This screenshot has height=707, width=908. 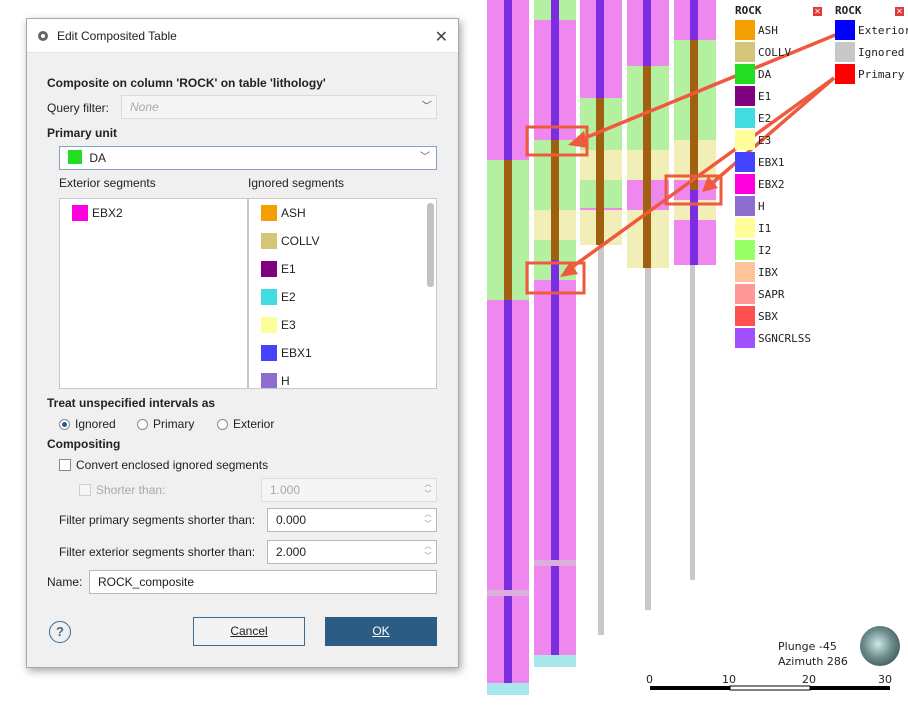 I want to click on list-item: E2, so click(x=342, y=297).